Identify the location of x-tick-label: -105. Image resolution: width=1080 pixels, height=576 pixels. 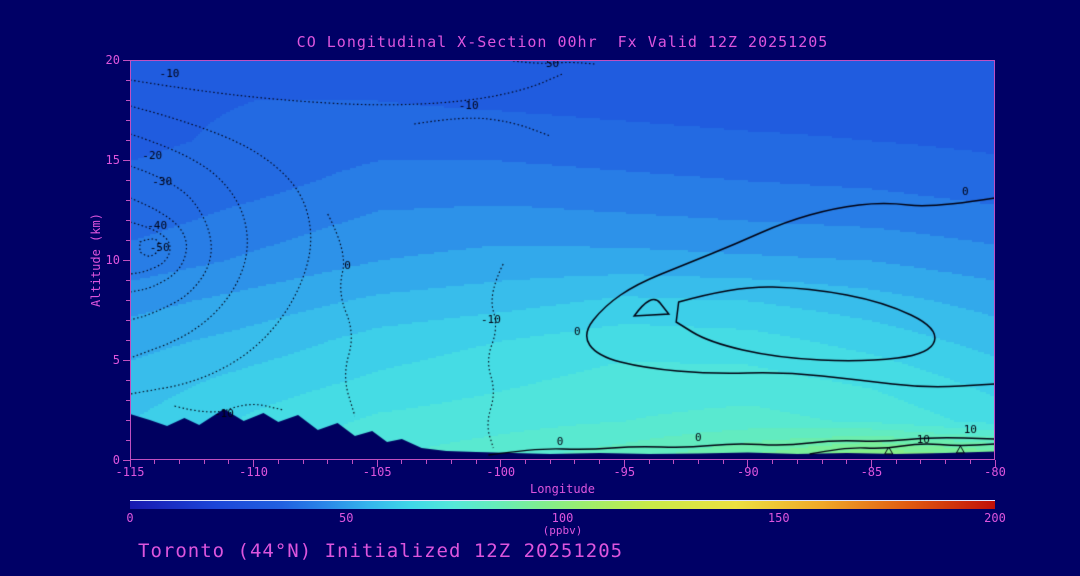
(377, 472).